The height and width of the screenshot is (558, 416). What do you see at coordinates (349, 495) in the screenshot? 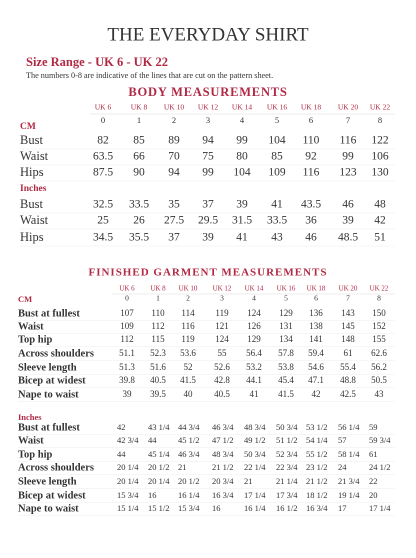
I see `cell: 19 1/4` at bounding box center [349, 495].